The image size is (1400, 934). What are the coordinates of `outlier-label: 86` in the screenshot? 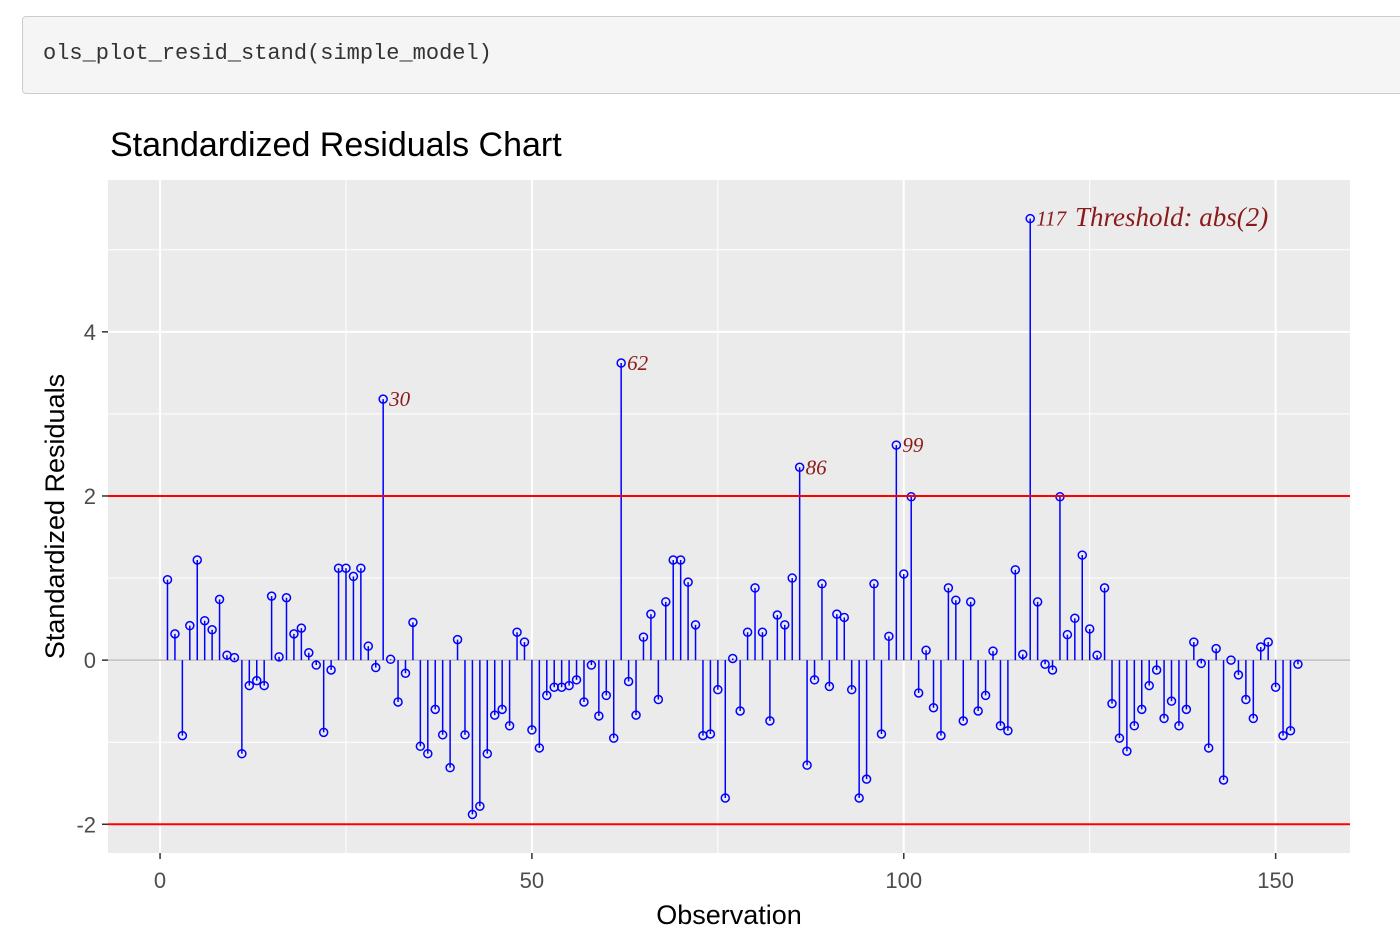 It's located at (817, 467).